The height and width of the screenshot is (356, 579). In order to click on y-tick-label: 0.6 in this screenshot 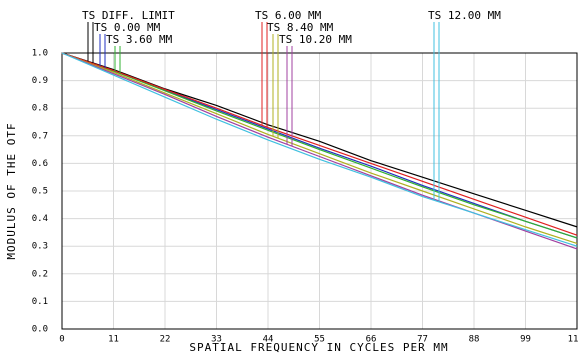, I will do `click(40, 164)`.